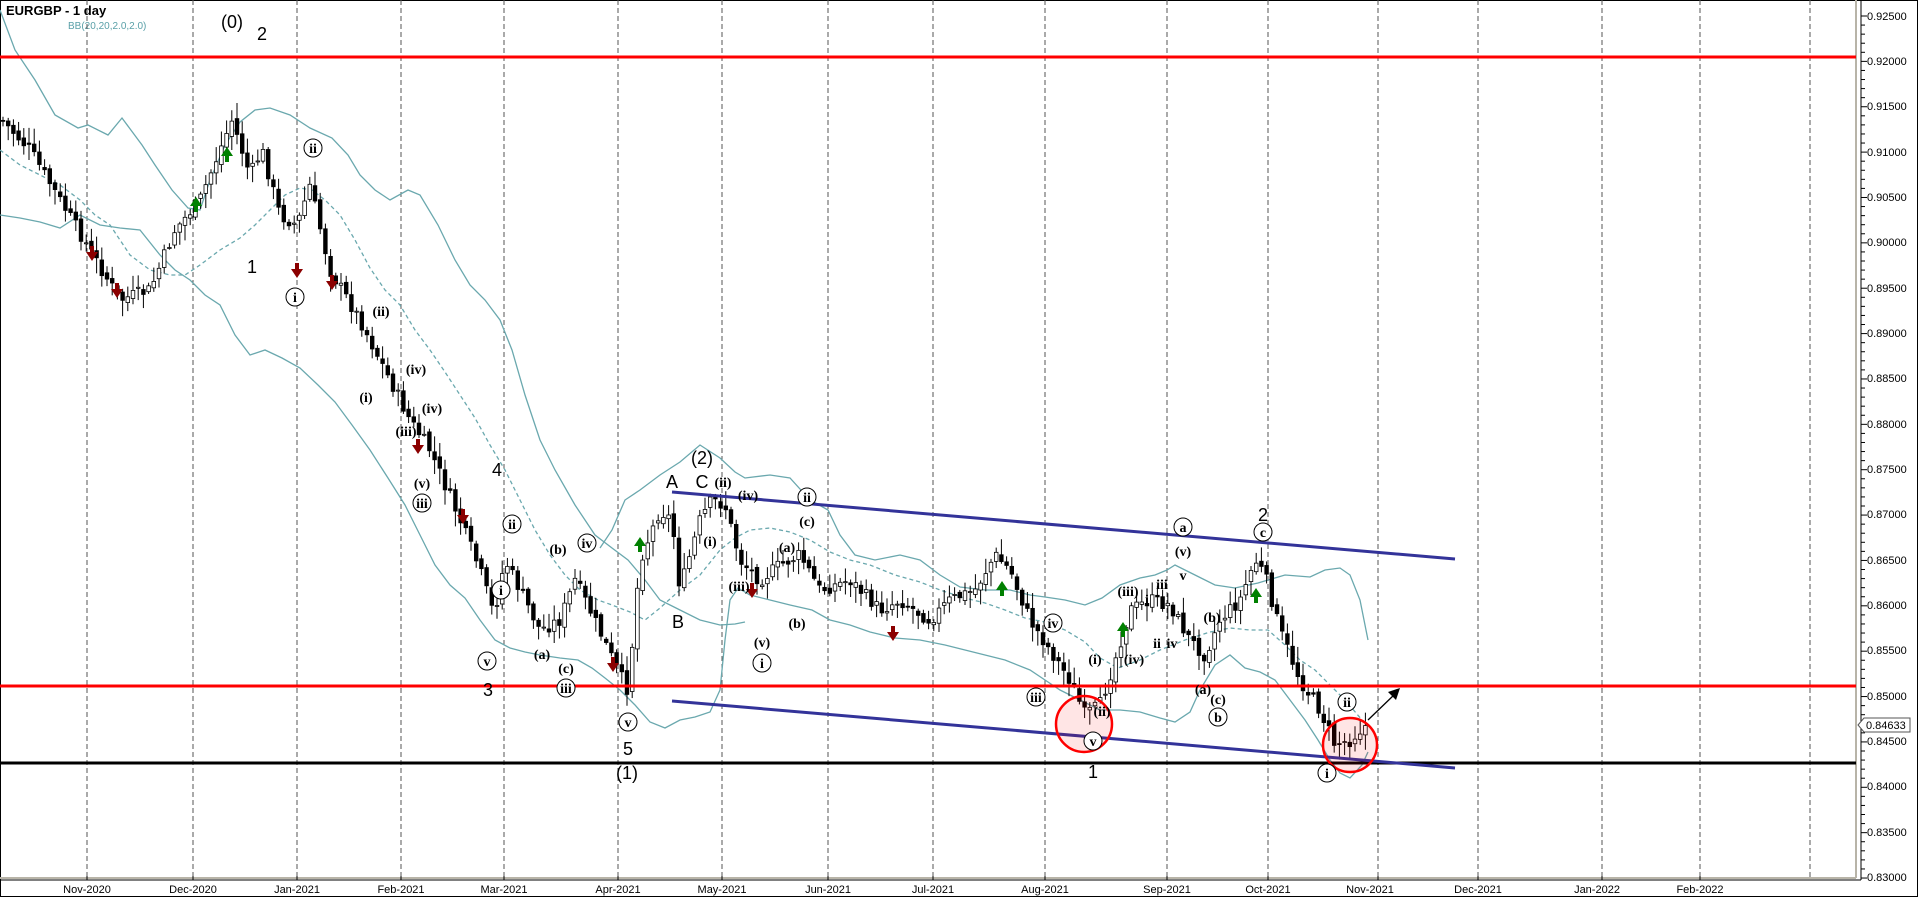  What do you see at coordinates (400, 890) in the screenshot?
I see `svg-text: Feb-2021` at bounding box center [400, 890].